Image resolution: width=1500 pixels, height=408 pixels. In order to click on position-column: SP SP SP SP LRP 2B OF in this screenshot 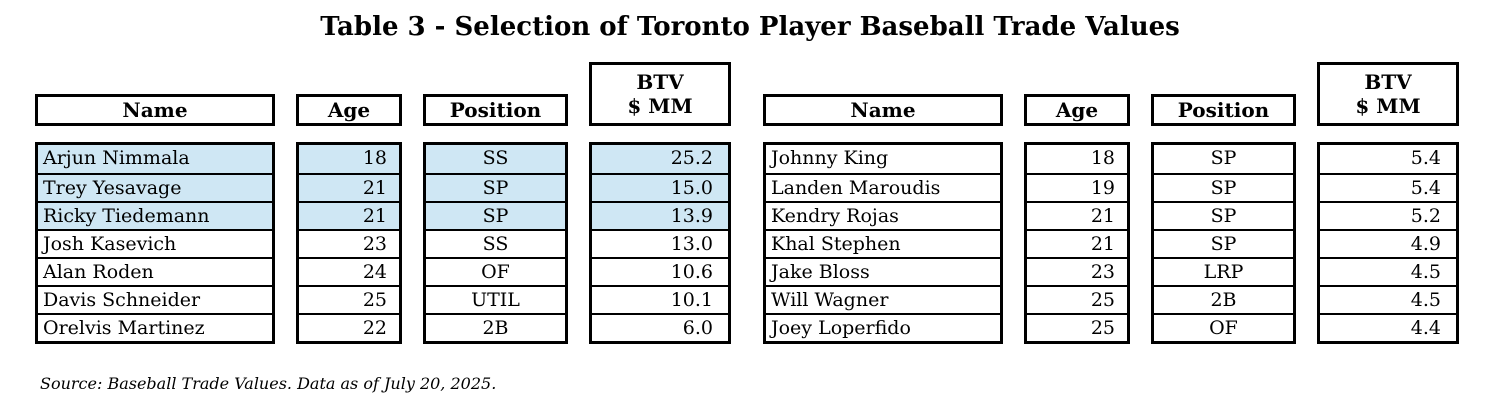, I will do `click(1223, 243)`.